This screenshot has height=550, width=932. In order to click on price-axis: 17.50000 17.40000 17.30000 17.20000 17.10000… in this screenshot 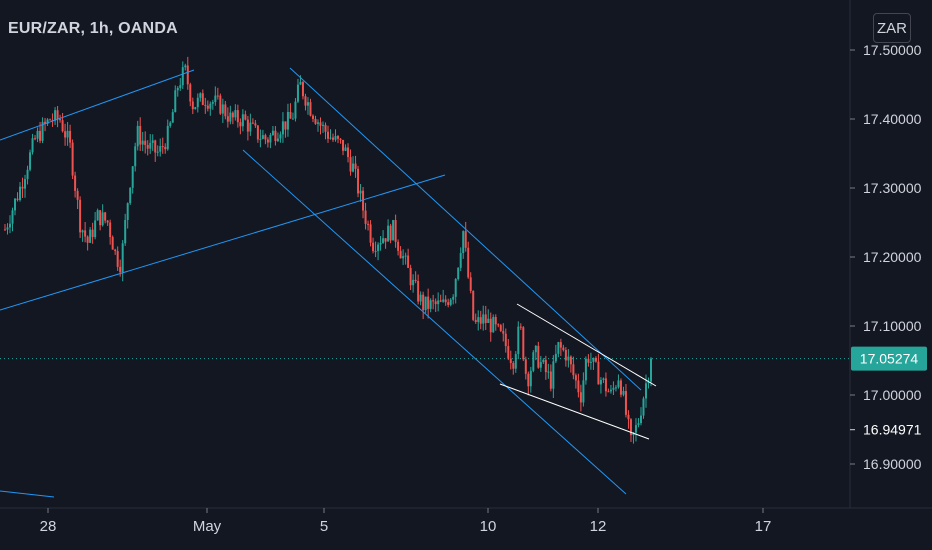, I will do `click(886, 257)`.